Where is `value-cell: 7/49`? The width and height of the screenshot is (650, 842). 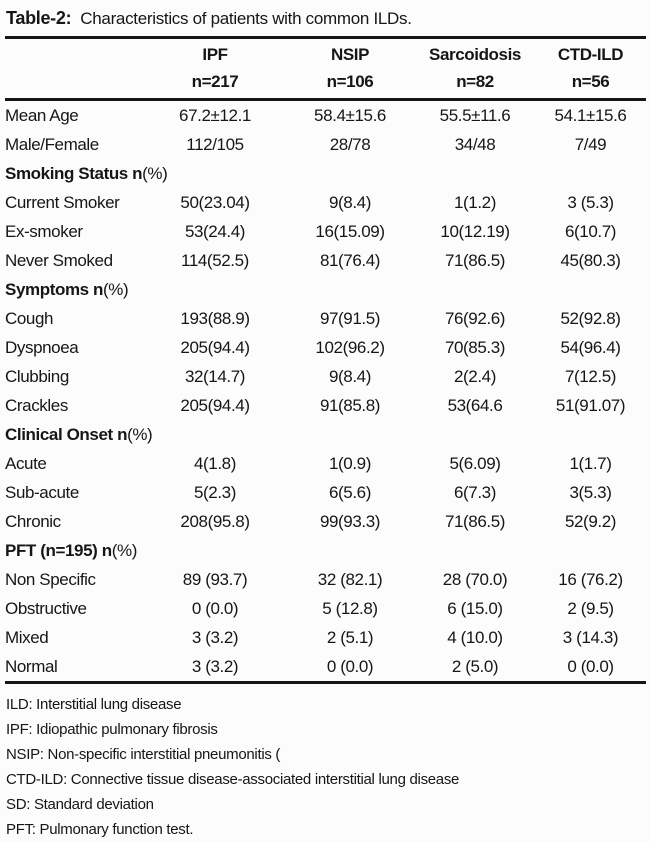
value-cell: 7/49 is located at coordinates (590, 144).